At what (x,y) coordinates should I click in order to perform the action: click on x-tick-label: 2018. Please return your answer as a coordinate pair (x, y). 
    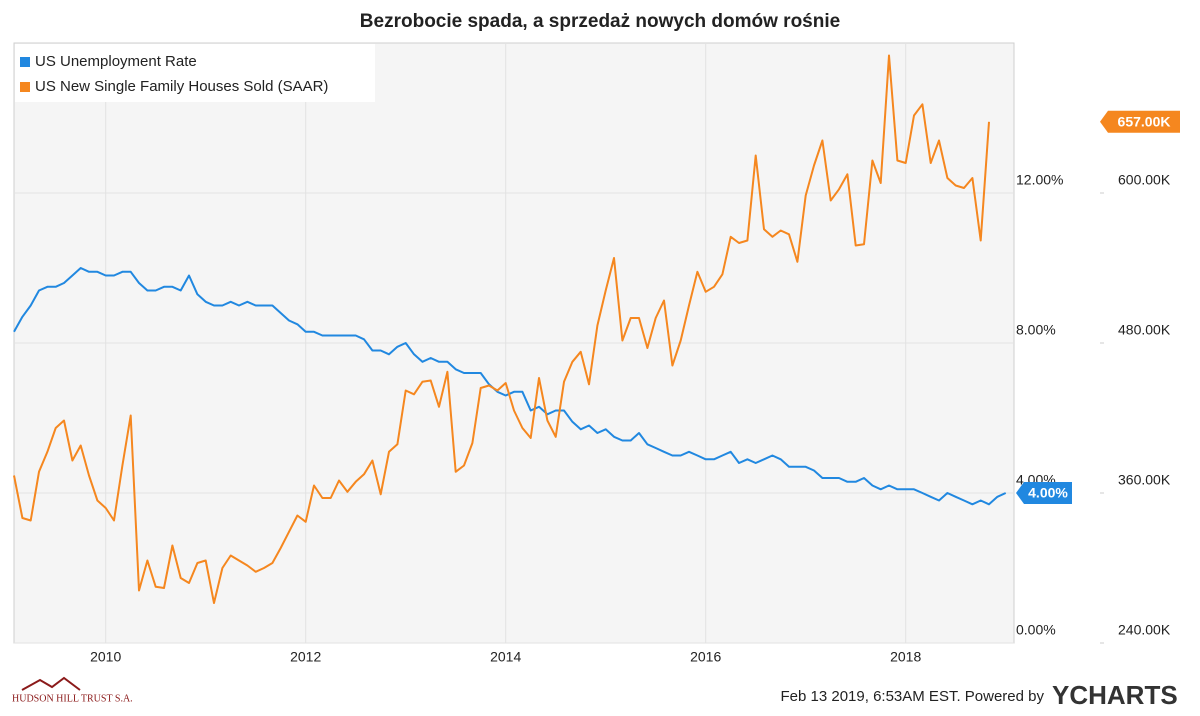
    Looking at the image, I should click on (905, 657).